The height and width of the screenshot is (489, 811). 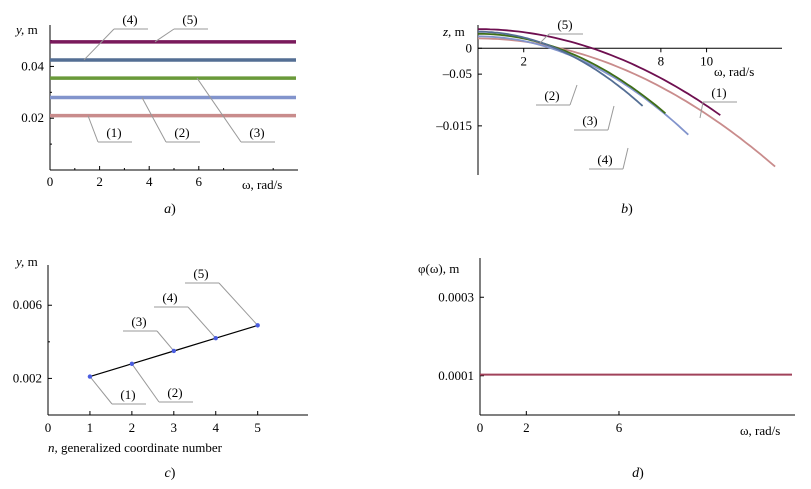 What do you see at coordinates (438, 268) in the screenshot?
I see `y-axis-label: φ(ω), m` at bounding box center [438, 268].